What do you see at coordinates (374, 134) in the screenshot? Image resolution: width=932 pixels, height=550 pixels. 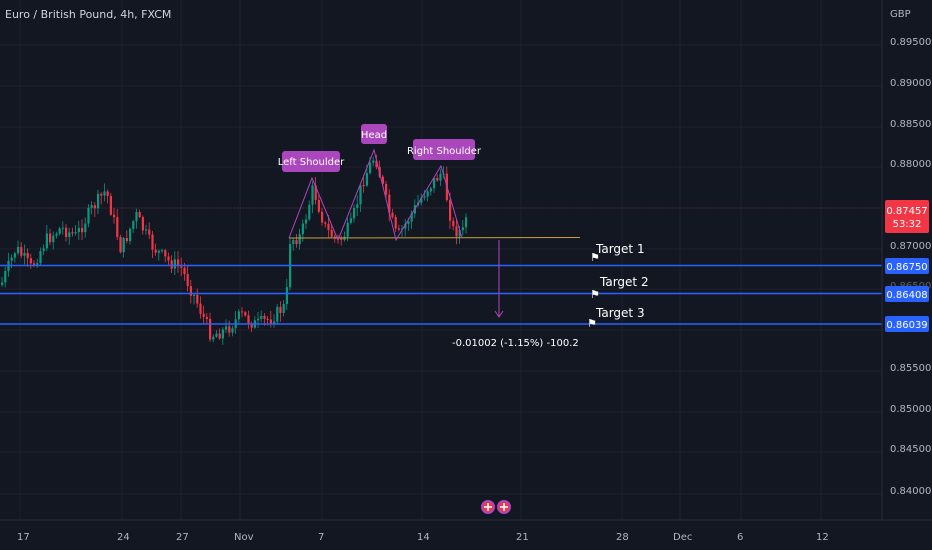 I see `head-annotation: Head` at bounding box center [374, 134].